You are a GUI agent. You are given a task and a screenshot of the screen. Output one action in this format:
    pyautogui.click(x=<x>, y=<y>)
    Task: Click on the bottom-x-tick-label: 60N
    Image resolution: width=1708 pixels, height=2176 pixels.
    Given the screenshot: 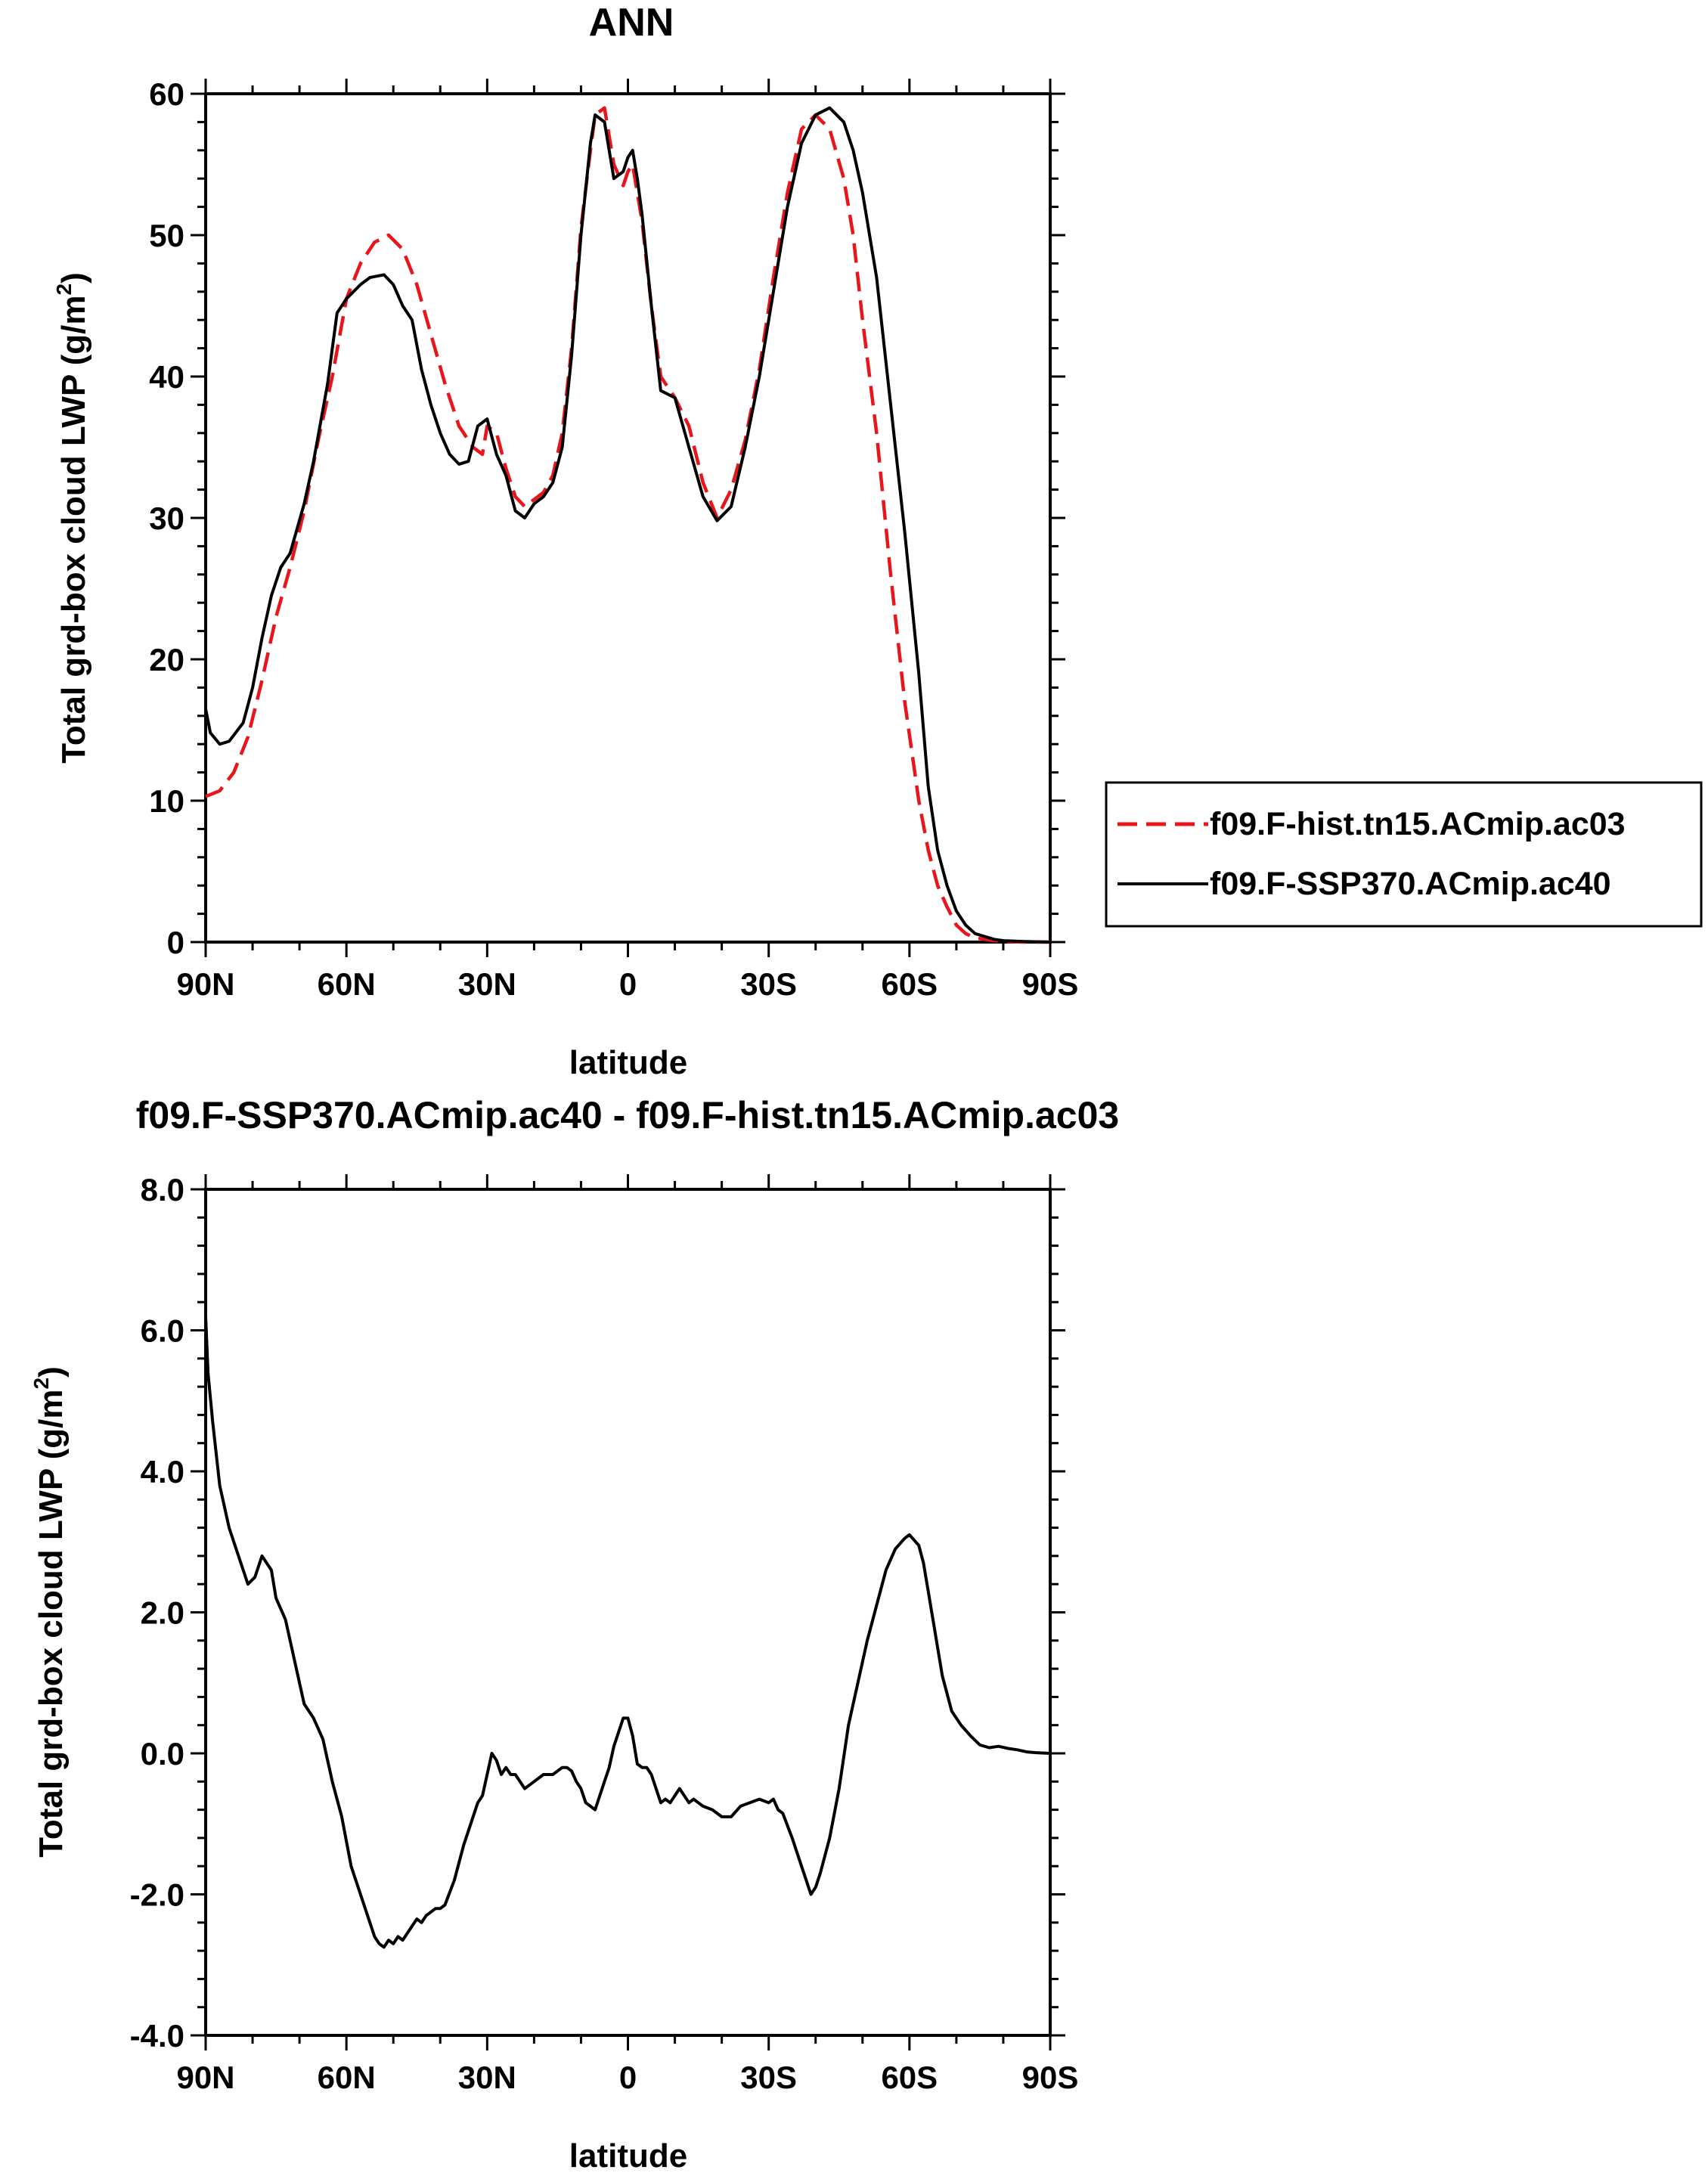 What is the action you would take?
    pyautogui.click(x=347, y=2077)
    